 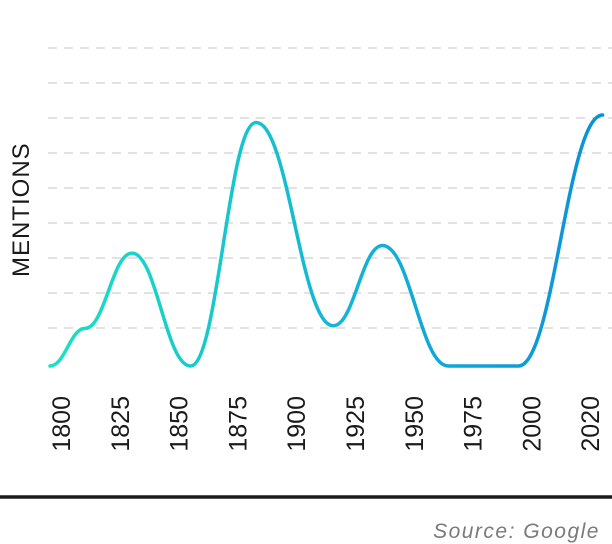 What do you see at coordinates (21, 209) in the screenshot?
I see `y-axis-label: MENTIONS` at bounding box center [21, 209].